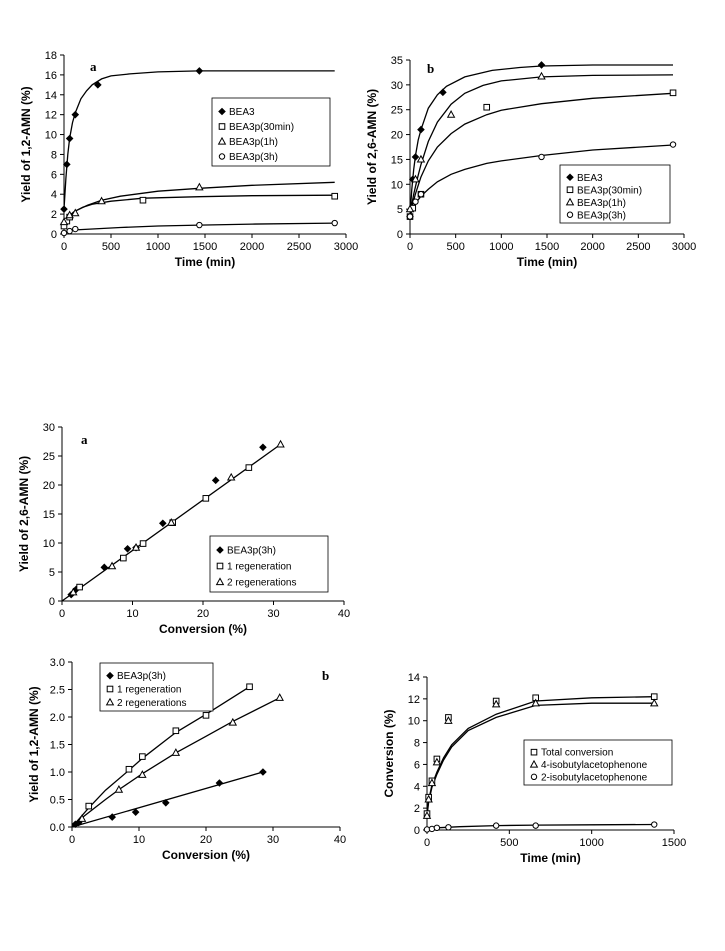 The image size is (725, 951). I want to click on legend-label-3: BEA3p(1h), so click(253, 142).